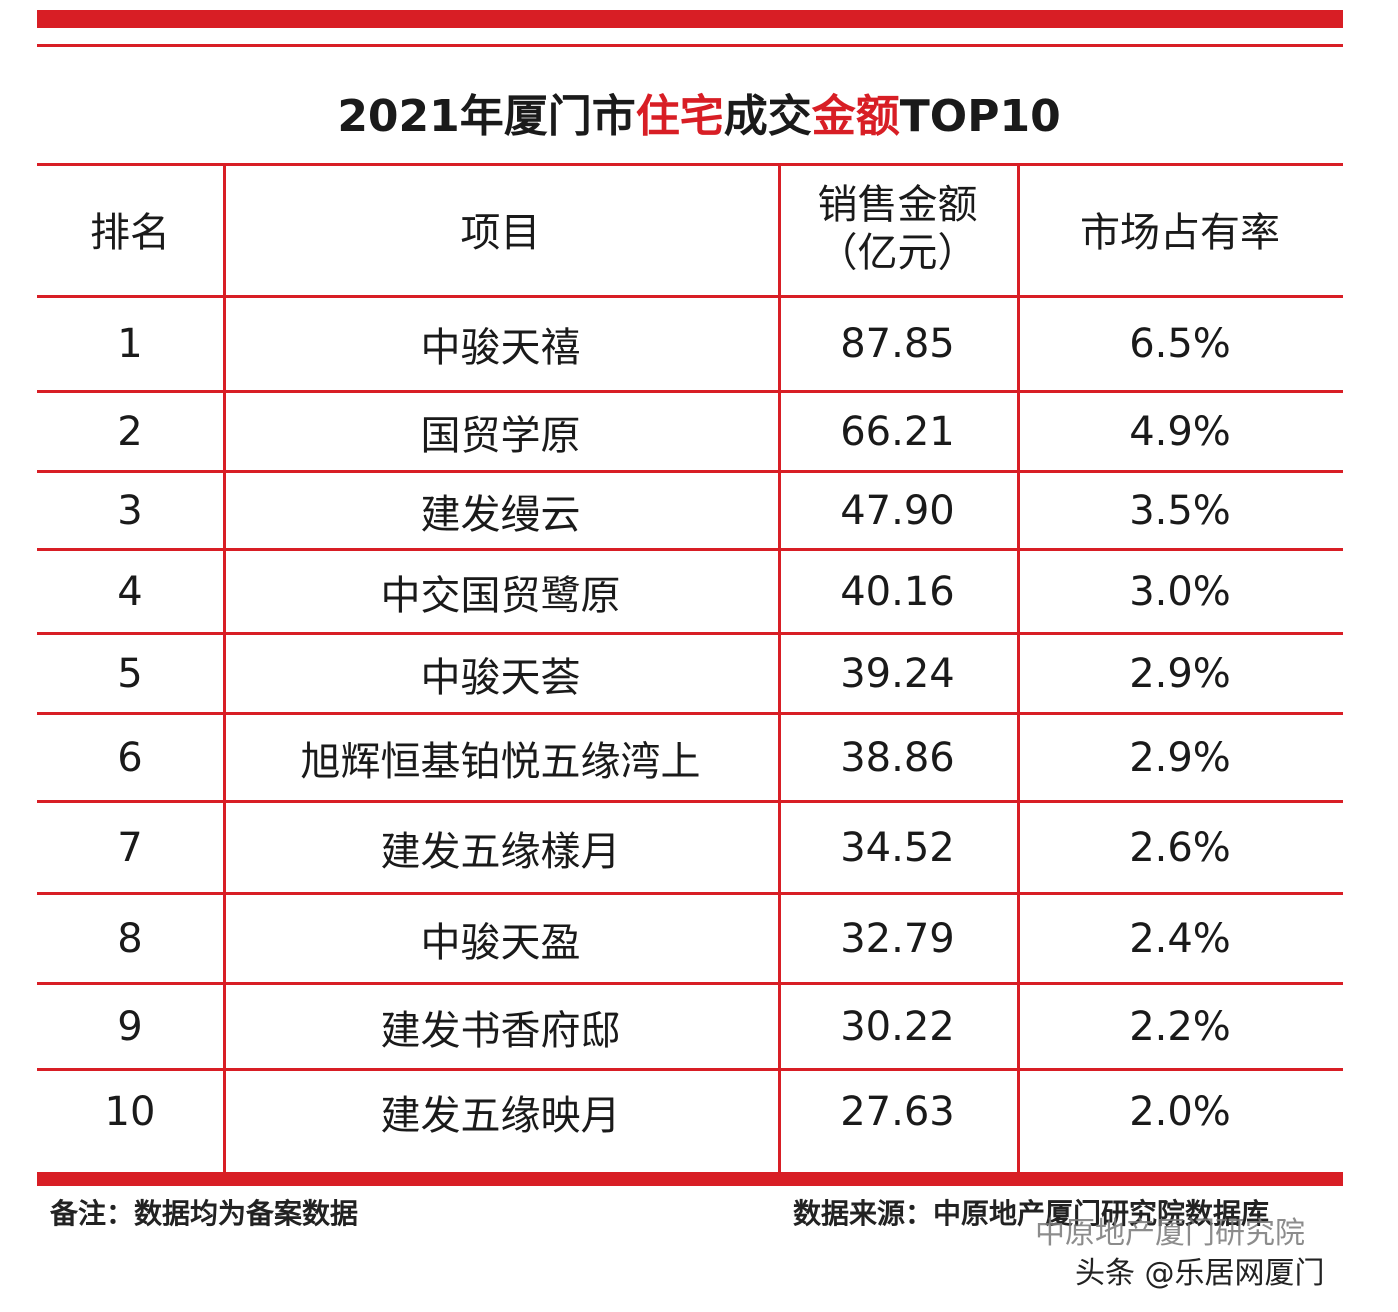 Image resolution: width=1398 pixels, height=1312 pixels. What do you see at coordinates (130, 1026) in the screenshot?
I see `table-cell: 9` at bounding box center [130, 1026].